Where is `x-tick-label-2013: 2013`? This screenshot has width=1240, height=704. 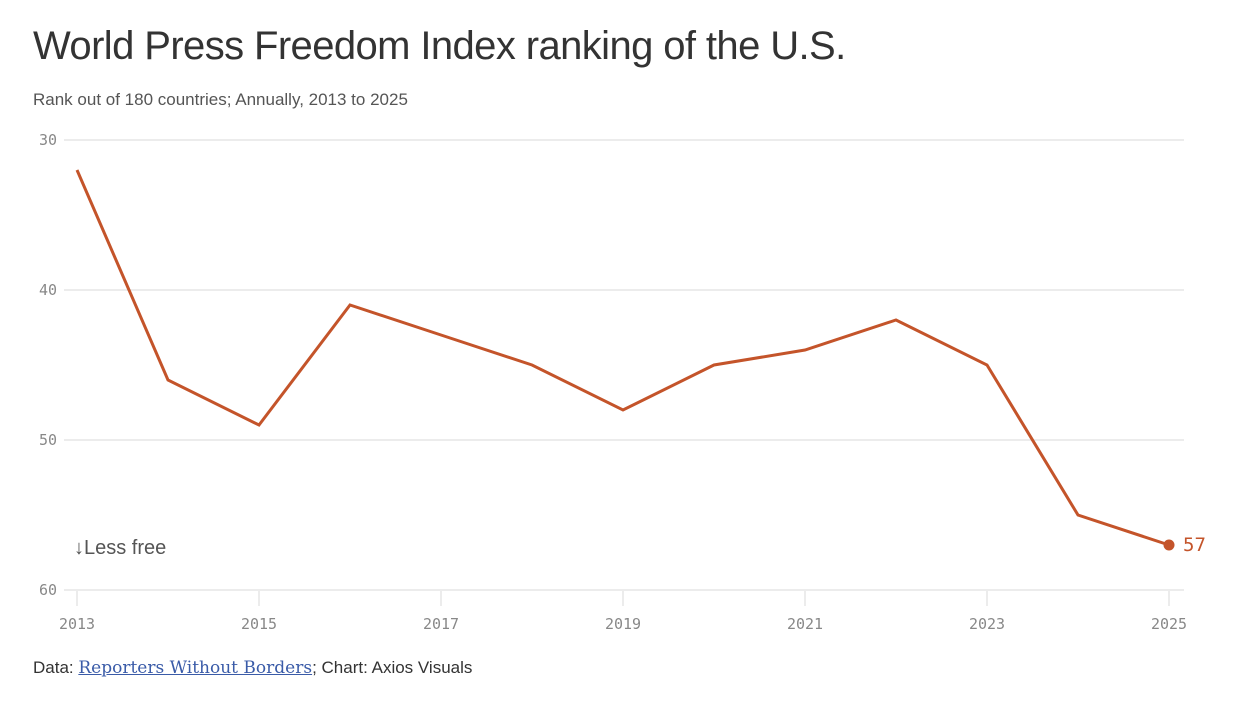 x-tick-label-2013: 2013 is located at coordinates (77, 624).